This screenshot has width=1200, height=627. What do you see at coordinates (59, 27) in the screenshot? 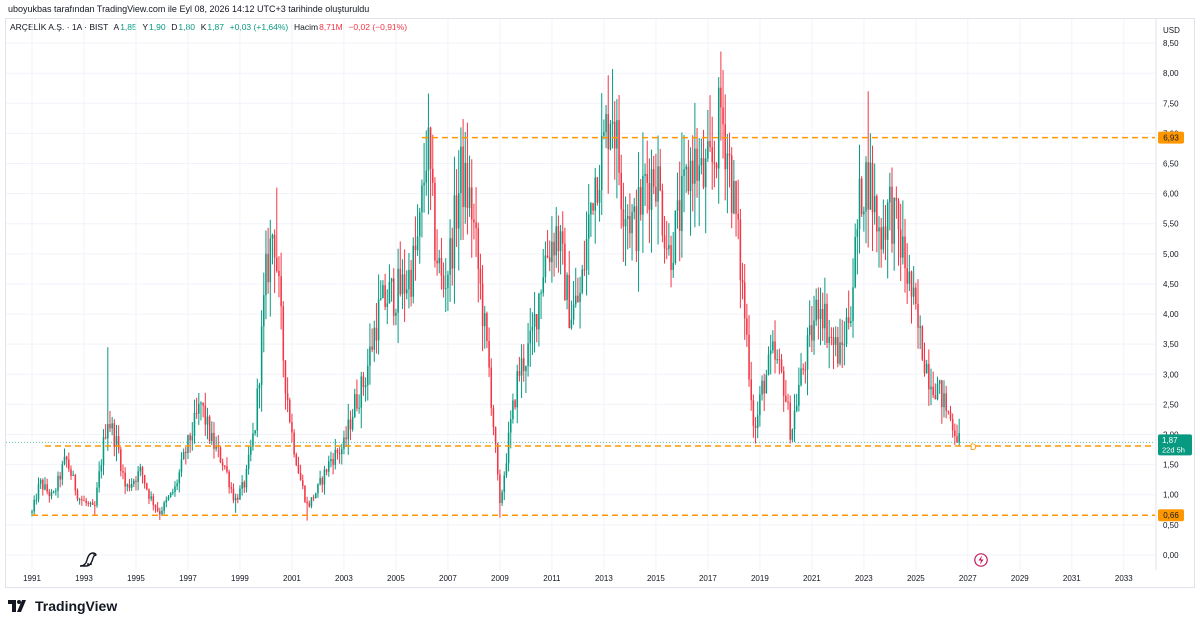
I see `legend-symbol: ARÇELİK A.Ş. · 1A · BIST` at bounding box center [59, 27].